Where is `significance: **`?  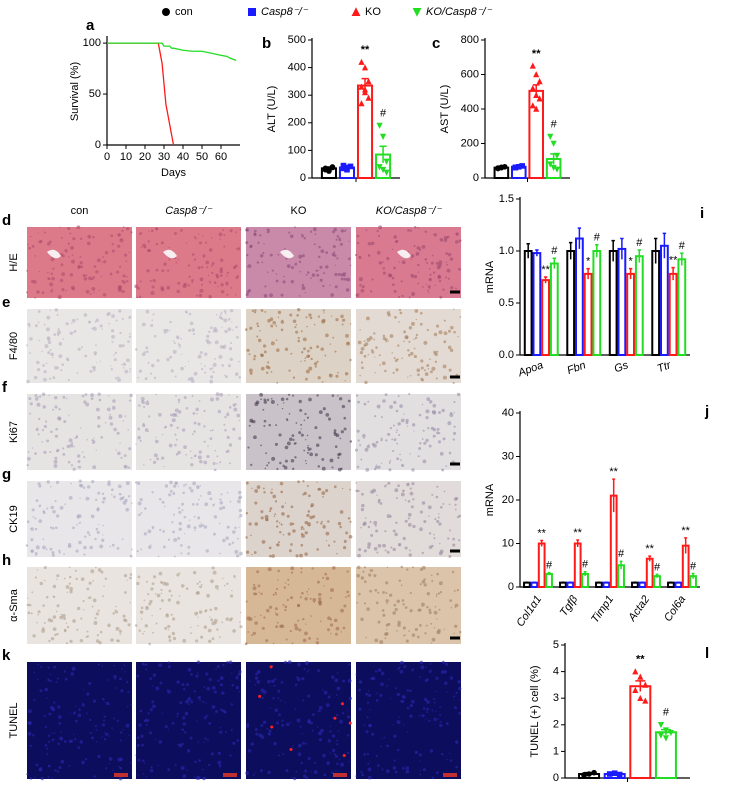
significance: ** is located at coordinates (365, 50).